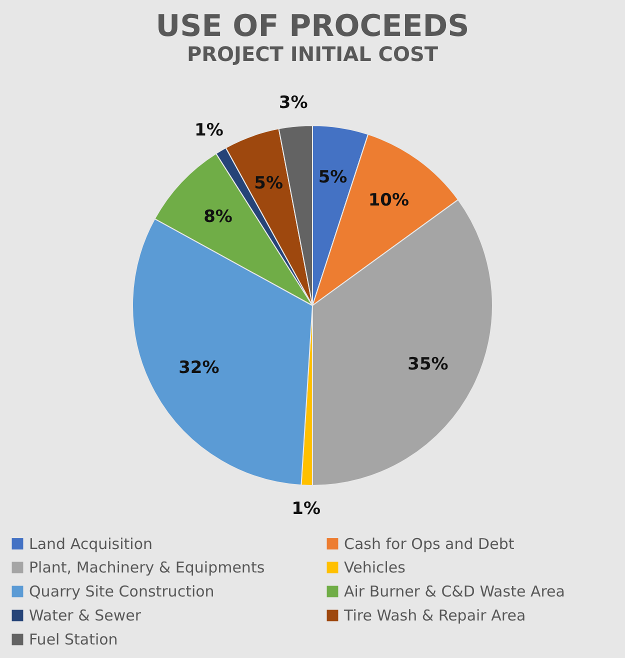 The width and height of the screenshot is (625, 658). Describe the element at coordinates (218, 216) in the screenshot. I see `data-label: 8%` at that location.